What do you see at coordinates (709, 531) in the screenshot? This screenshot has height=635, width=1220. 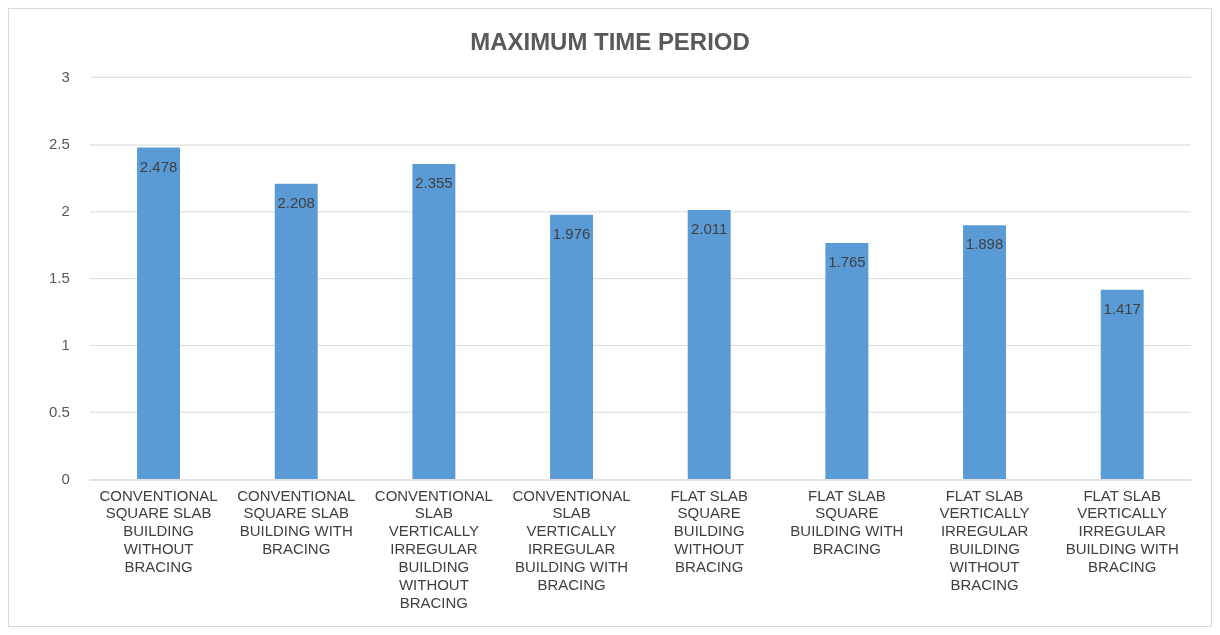 I see `x-tick-label: FLAT SLAB SQUARE BUILDING WITHOUT BRACING` at bounding box center [709, 531].